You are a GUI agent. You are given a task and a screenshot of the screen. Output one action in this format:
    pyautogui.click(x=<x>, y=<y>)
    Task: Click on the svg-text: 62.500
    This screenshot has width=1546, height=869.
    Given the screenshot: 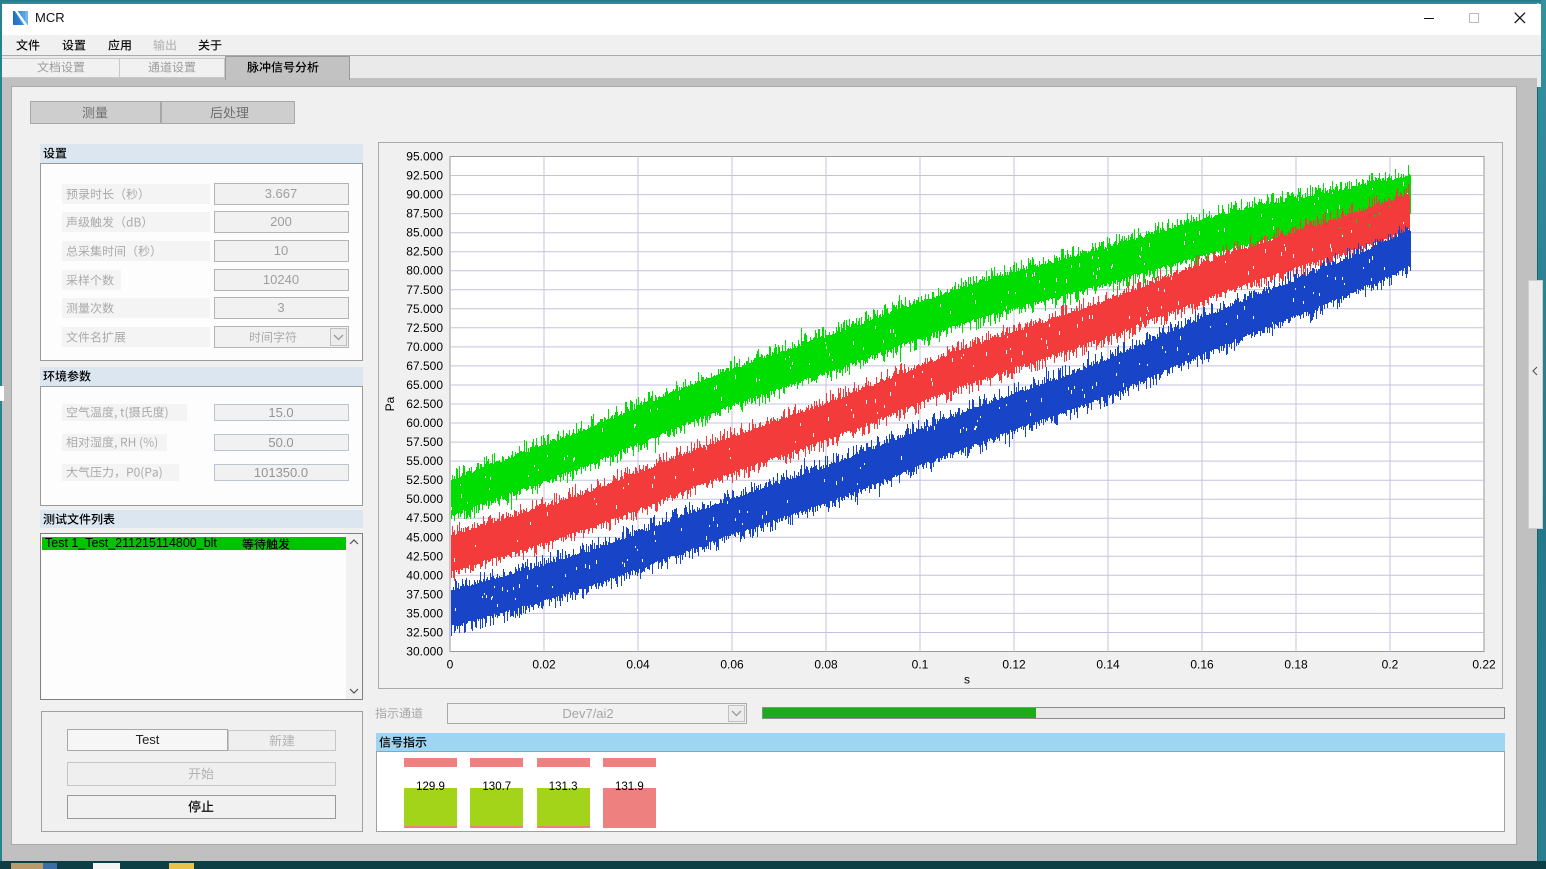 What is the action you would take?
    pyautogui.click(x=424, y=404)
    